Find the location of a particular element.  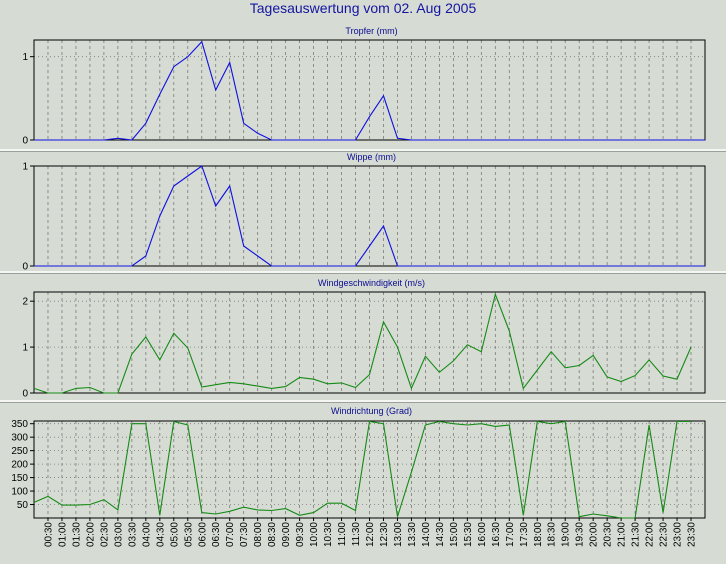

x-tick-label: 16:00 is located at coordinates (482, 534).